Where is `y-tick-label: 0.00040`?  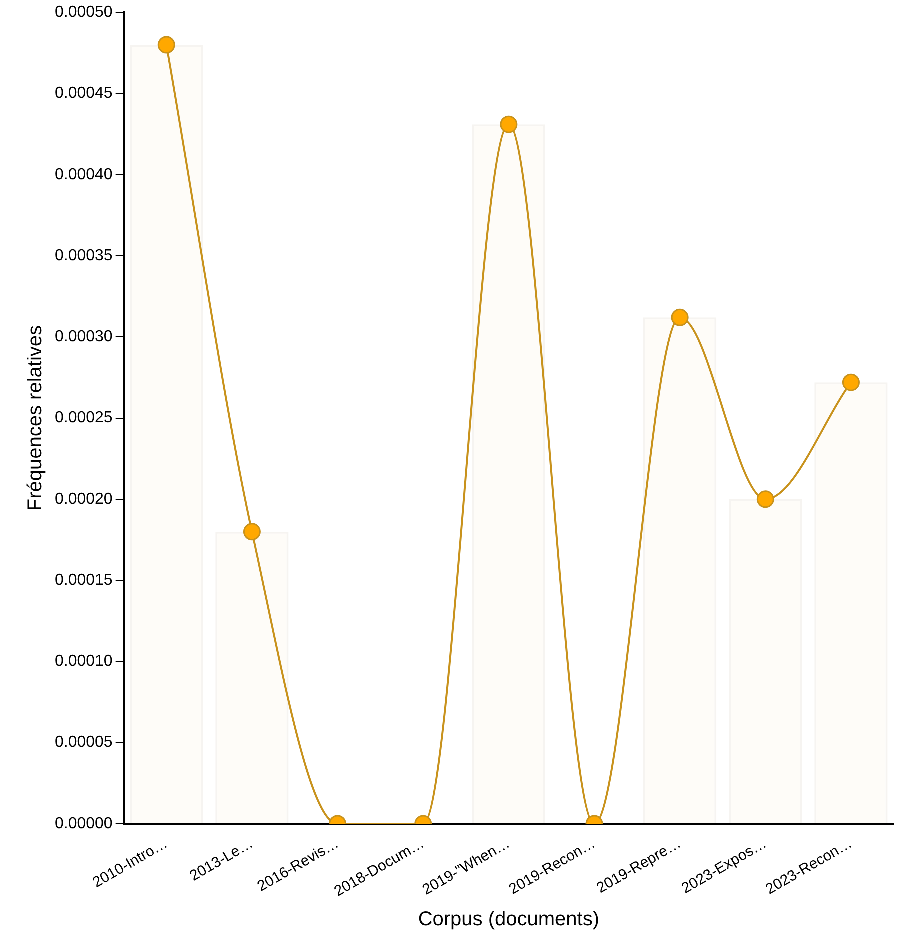 y-tick-label: 0.00040 is located at coordinates (83, 175).